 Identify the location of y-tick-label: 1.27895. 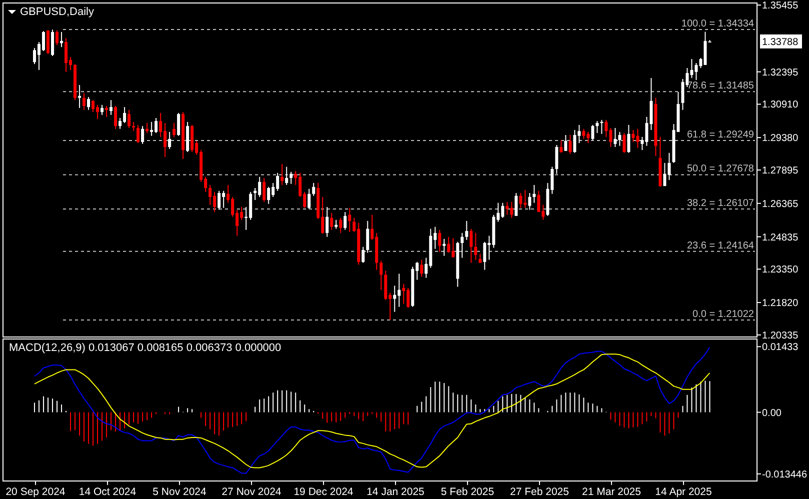
(780, 171).